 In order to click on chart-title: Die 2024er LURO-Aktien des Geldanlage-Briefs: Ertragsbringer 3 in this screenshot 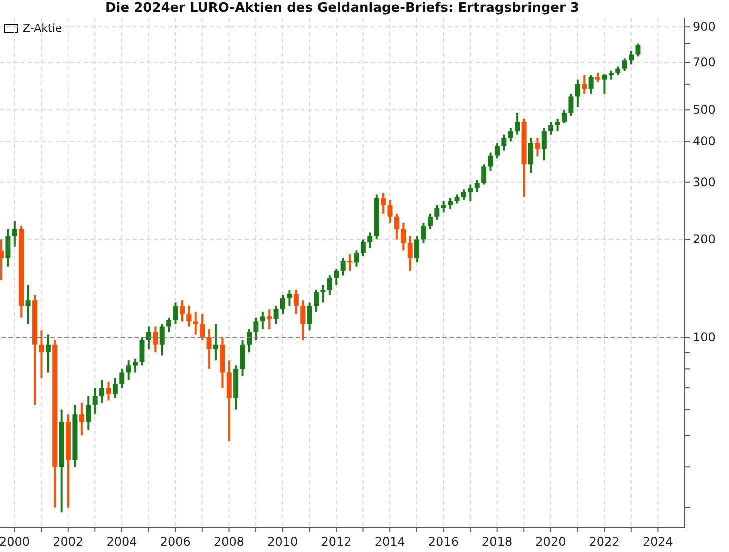, I will do `click(342, 8)`.